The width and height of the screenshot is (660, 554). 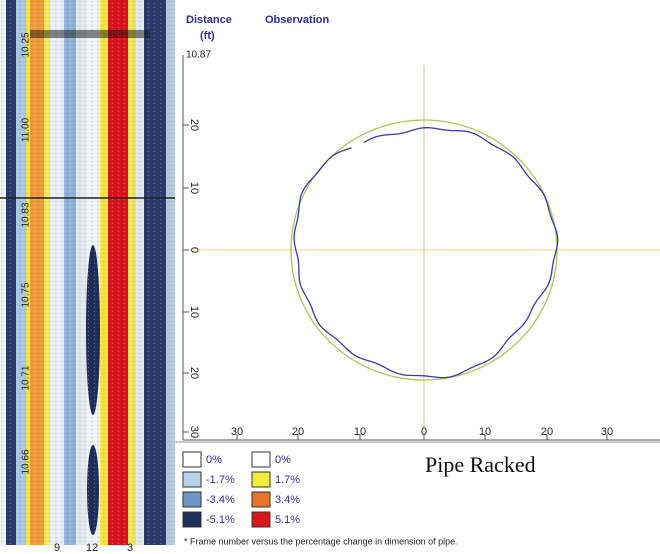 I want to click on distance-label: 10.83, so click(x=26, y=214).